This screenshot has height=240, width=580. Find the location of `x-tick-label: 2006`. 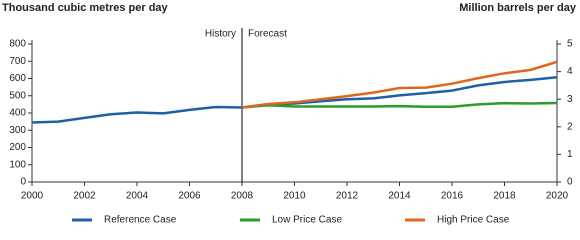

x-tick-label: 2006 is located at coordinates (189, 196).